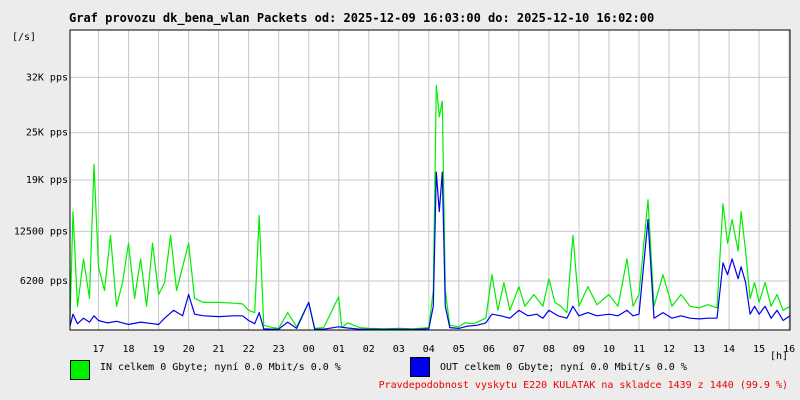 This screenshot has width=800, height=400. Describe the element at coordinates (759, 349) in the screenshot. I see `x-tick-label: 15` at that location.